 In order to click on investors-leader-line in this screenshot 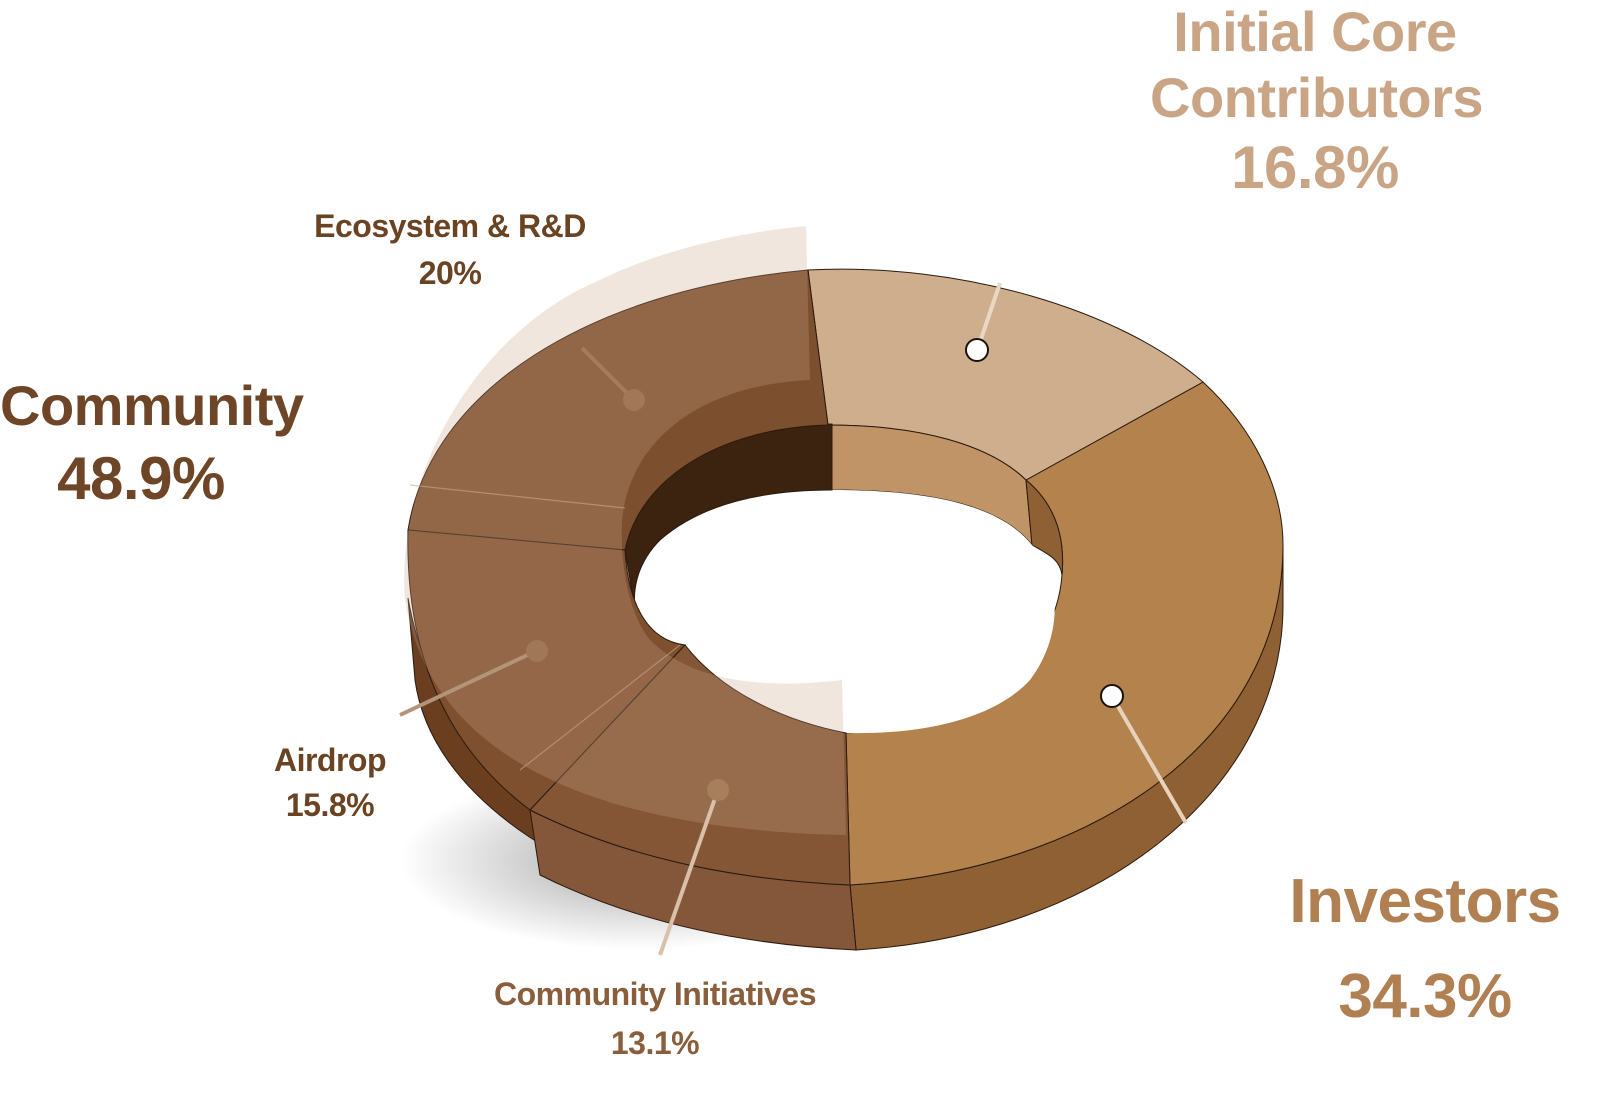, I will do `click(1149, 759)`.